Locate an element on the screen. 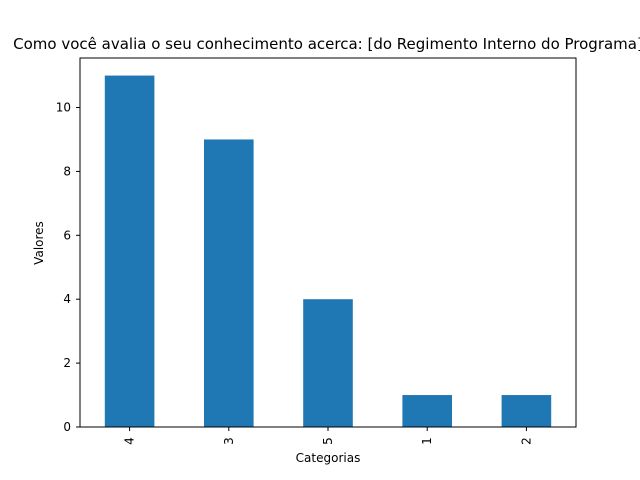 The width and height of the screenshot is (640, 480). y-tick-label: 2 is located at coordinates (67, 363).